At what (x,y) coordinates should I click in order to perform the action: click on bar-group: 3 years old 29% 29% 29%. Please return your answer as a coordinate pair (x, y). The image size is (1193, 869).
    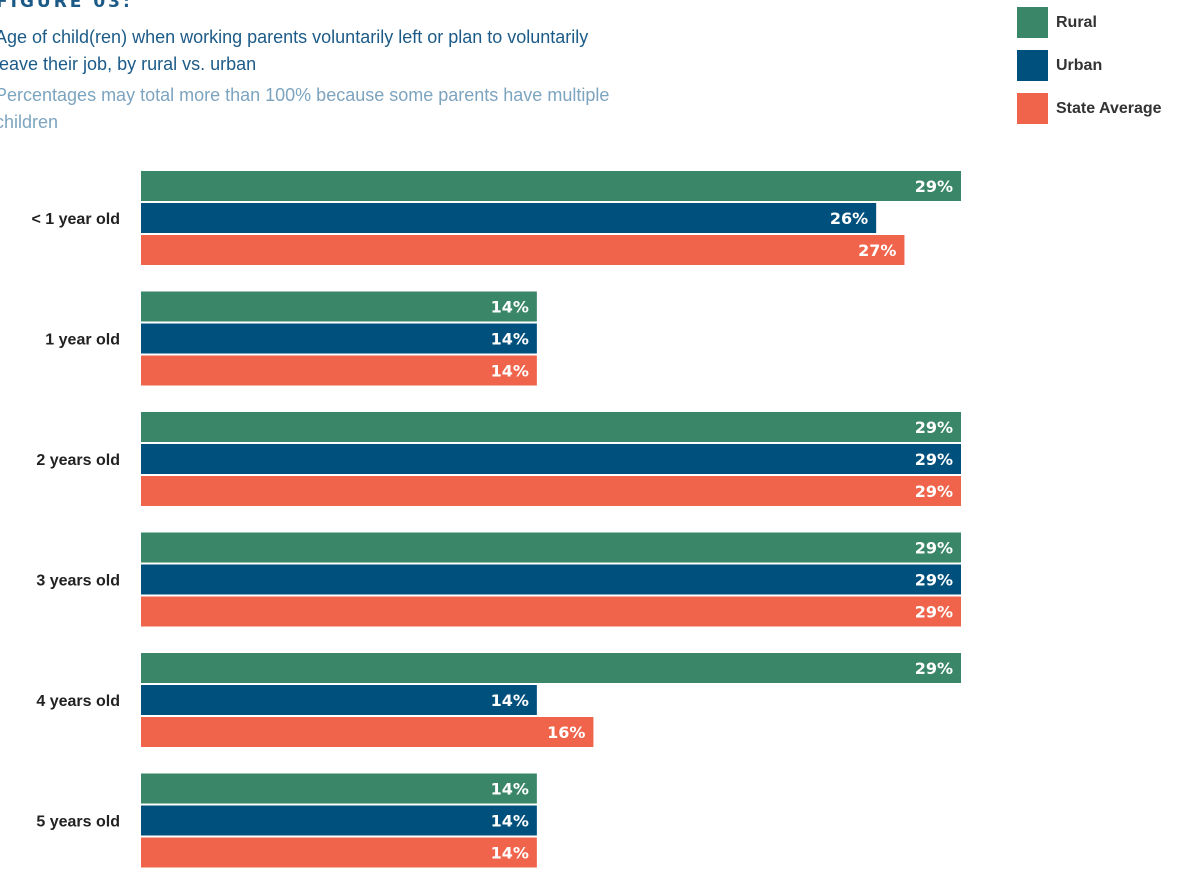
    Looking at the image, I should click on (498, 579).